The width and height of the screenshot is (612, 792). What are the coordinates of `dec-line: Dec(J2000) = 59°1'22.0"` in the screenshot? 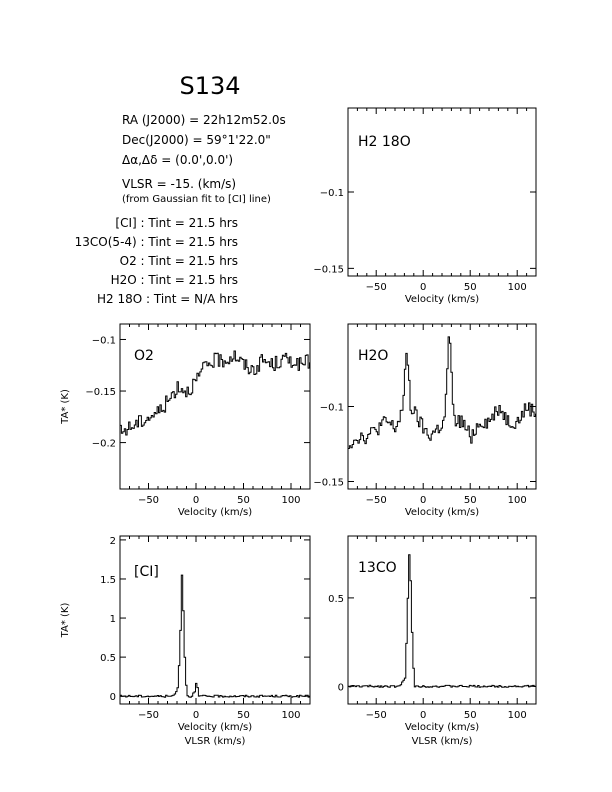 It's located at (196, 140).